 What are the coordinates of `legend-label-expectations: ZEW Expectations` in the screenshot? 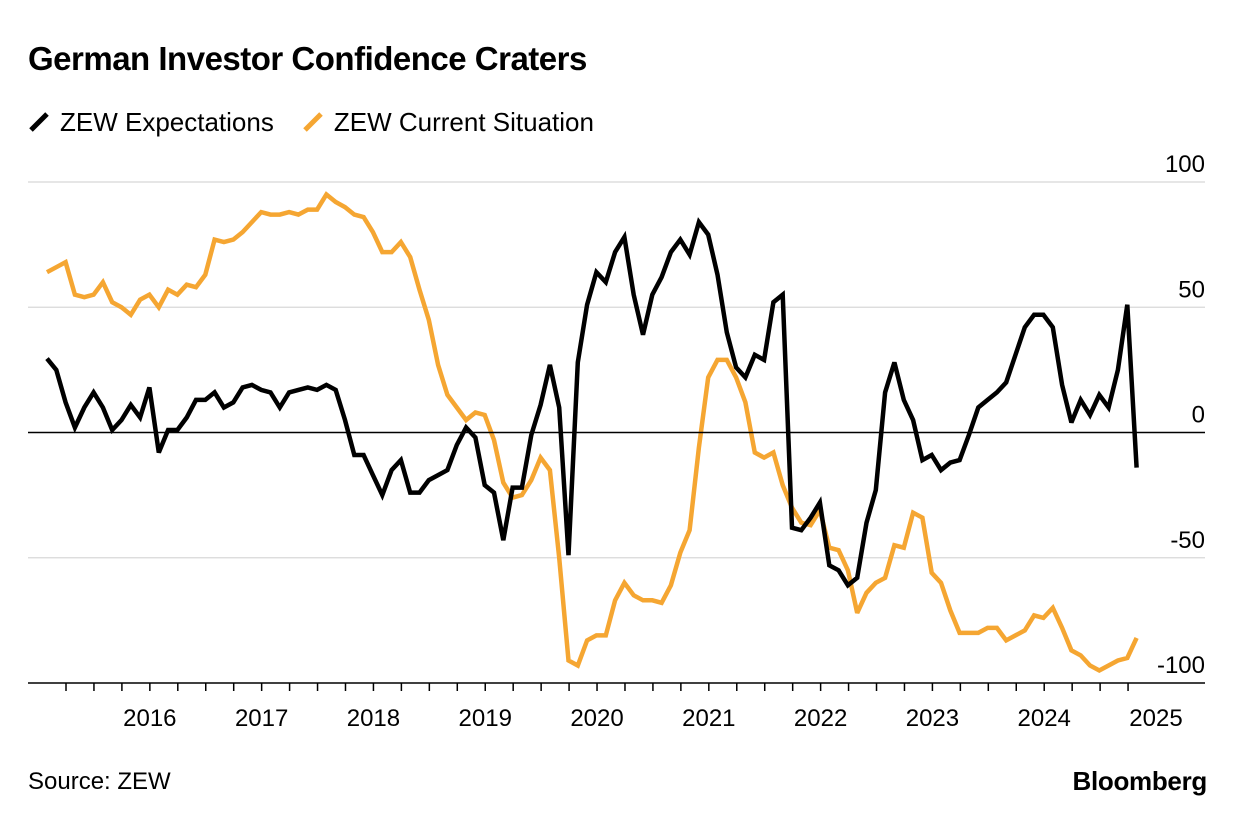 It's located at (167, 121).